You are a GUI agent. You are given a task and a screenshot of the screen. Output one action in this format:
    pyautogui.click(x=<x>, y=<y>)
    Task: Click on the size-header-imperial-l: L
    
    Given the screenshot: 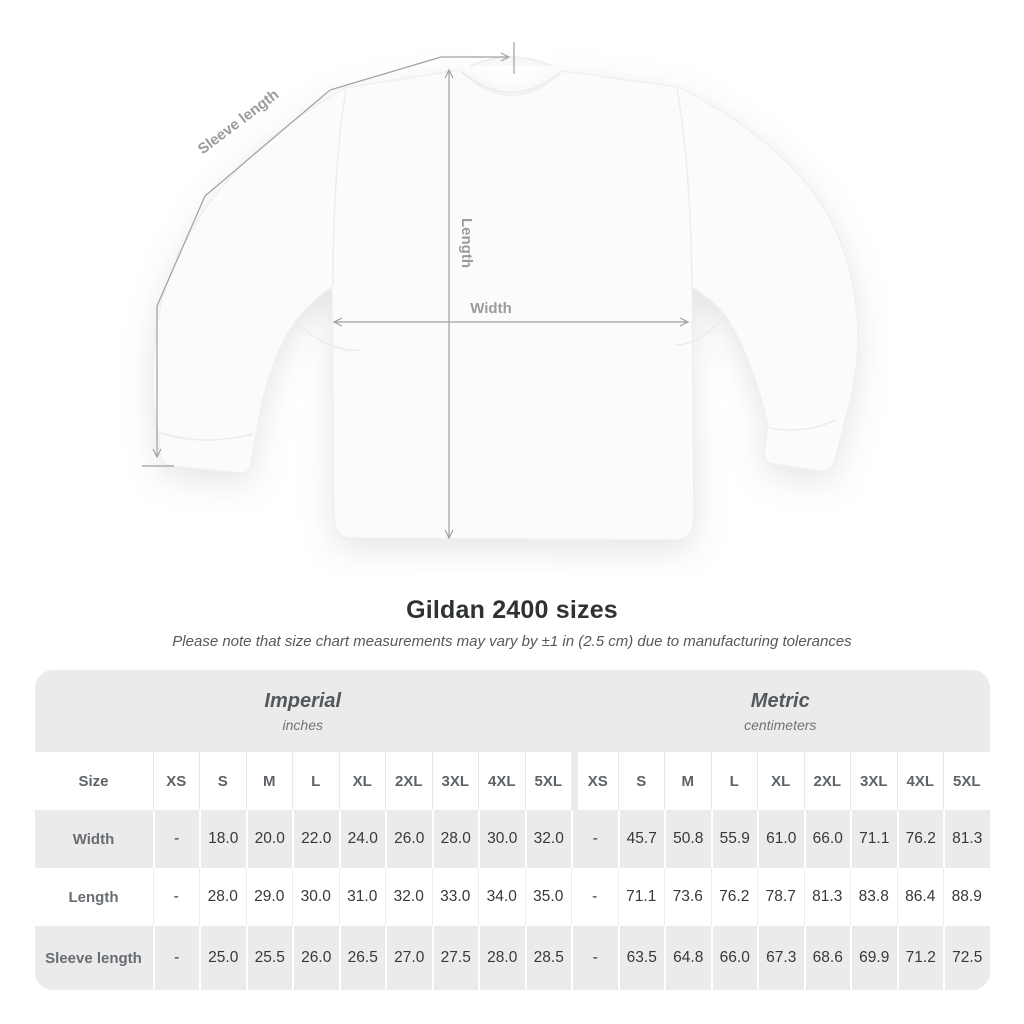 What is the action you would take?
    pyautogui.click(x=315, y=781)
    